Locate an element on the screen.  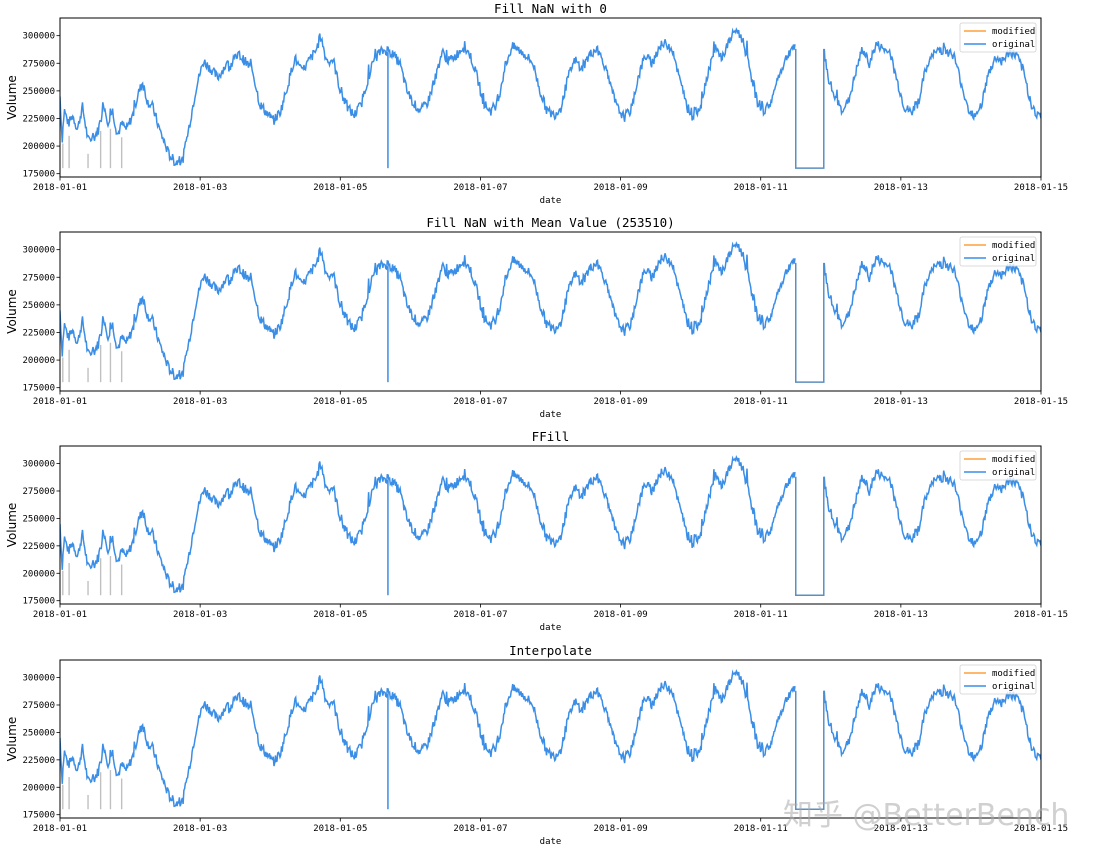
panel-title: Interpolate is located at coordinates (550, 650).